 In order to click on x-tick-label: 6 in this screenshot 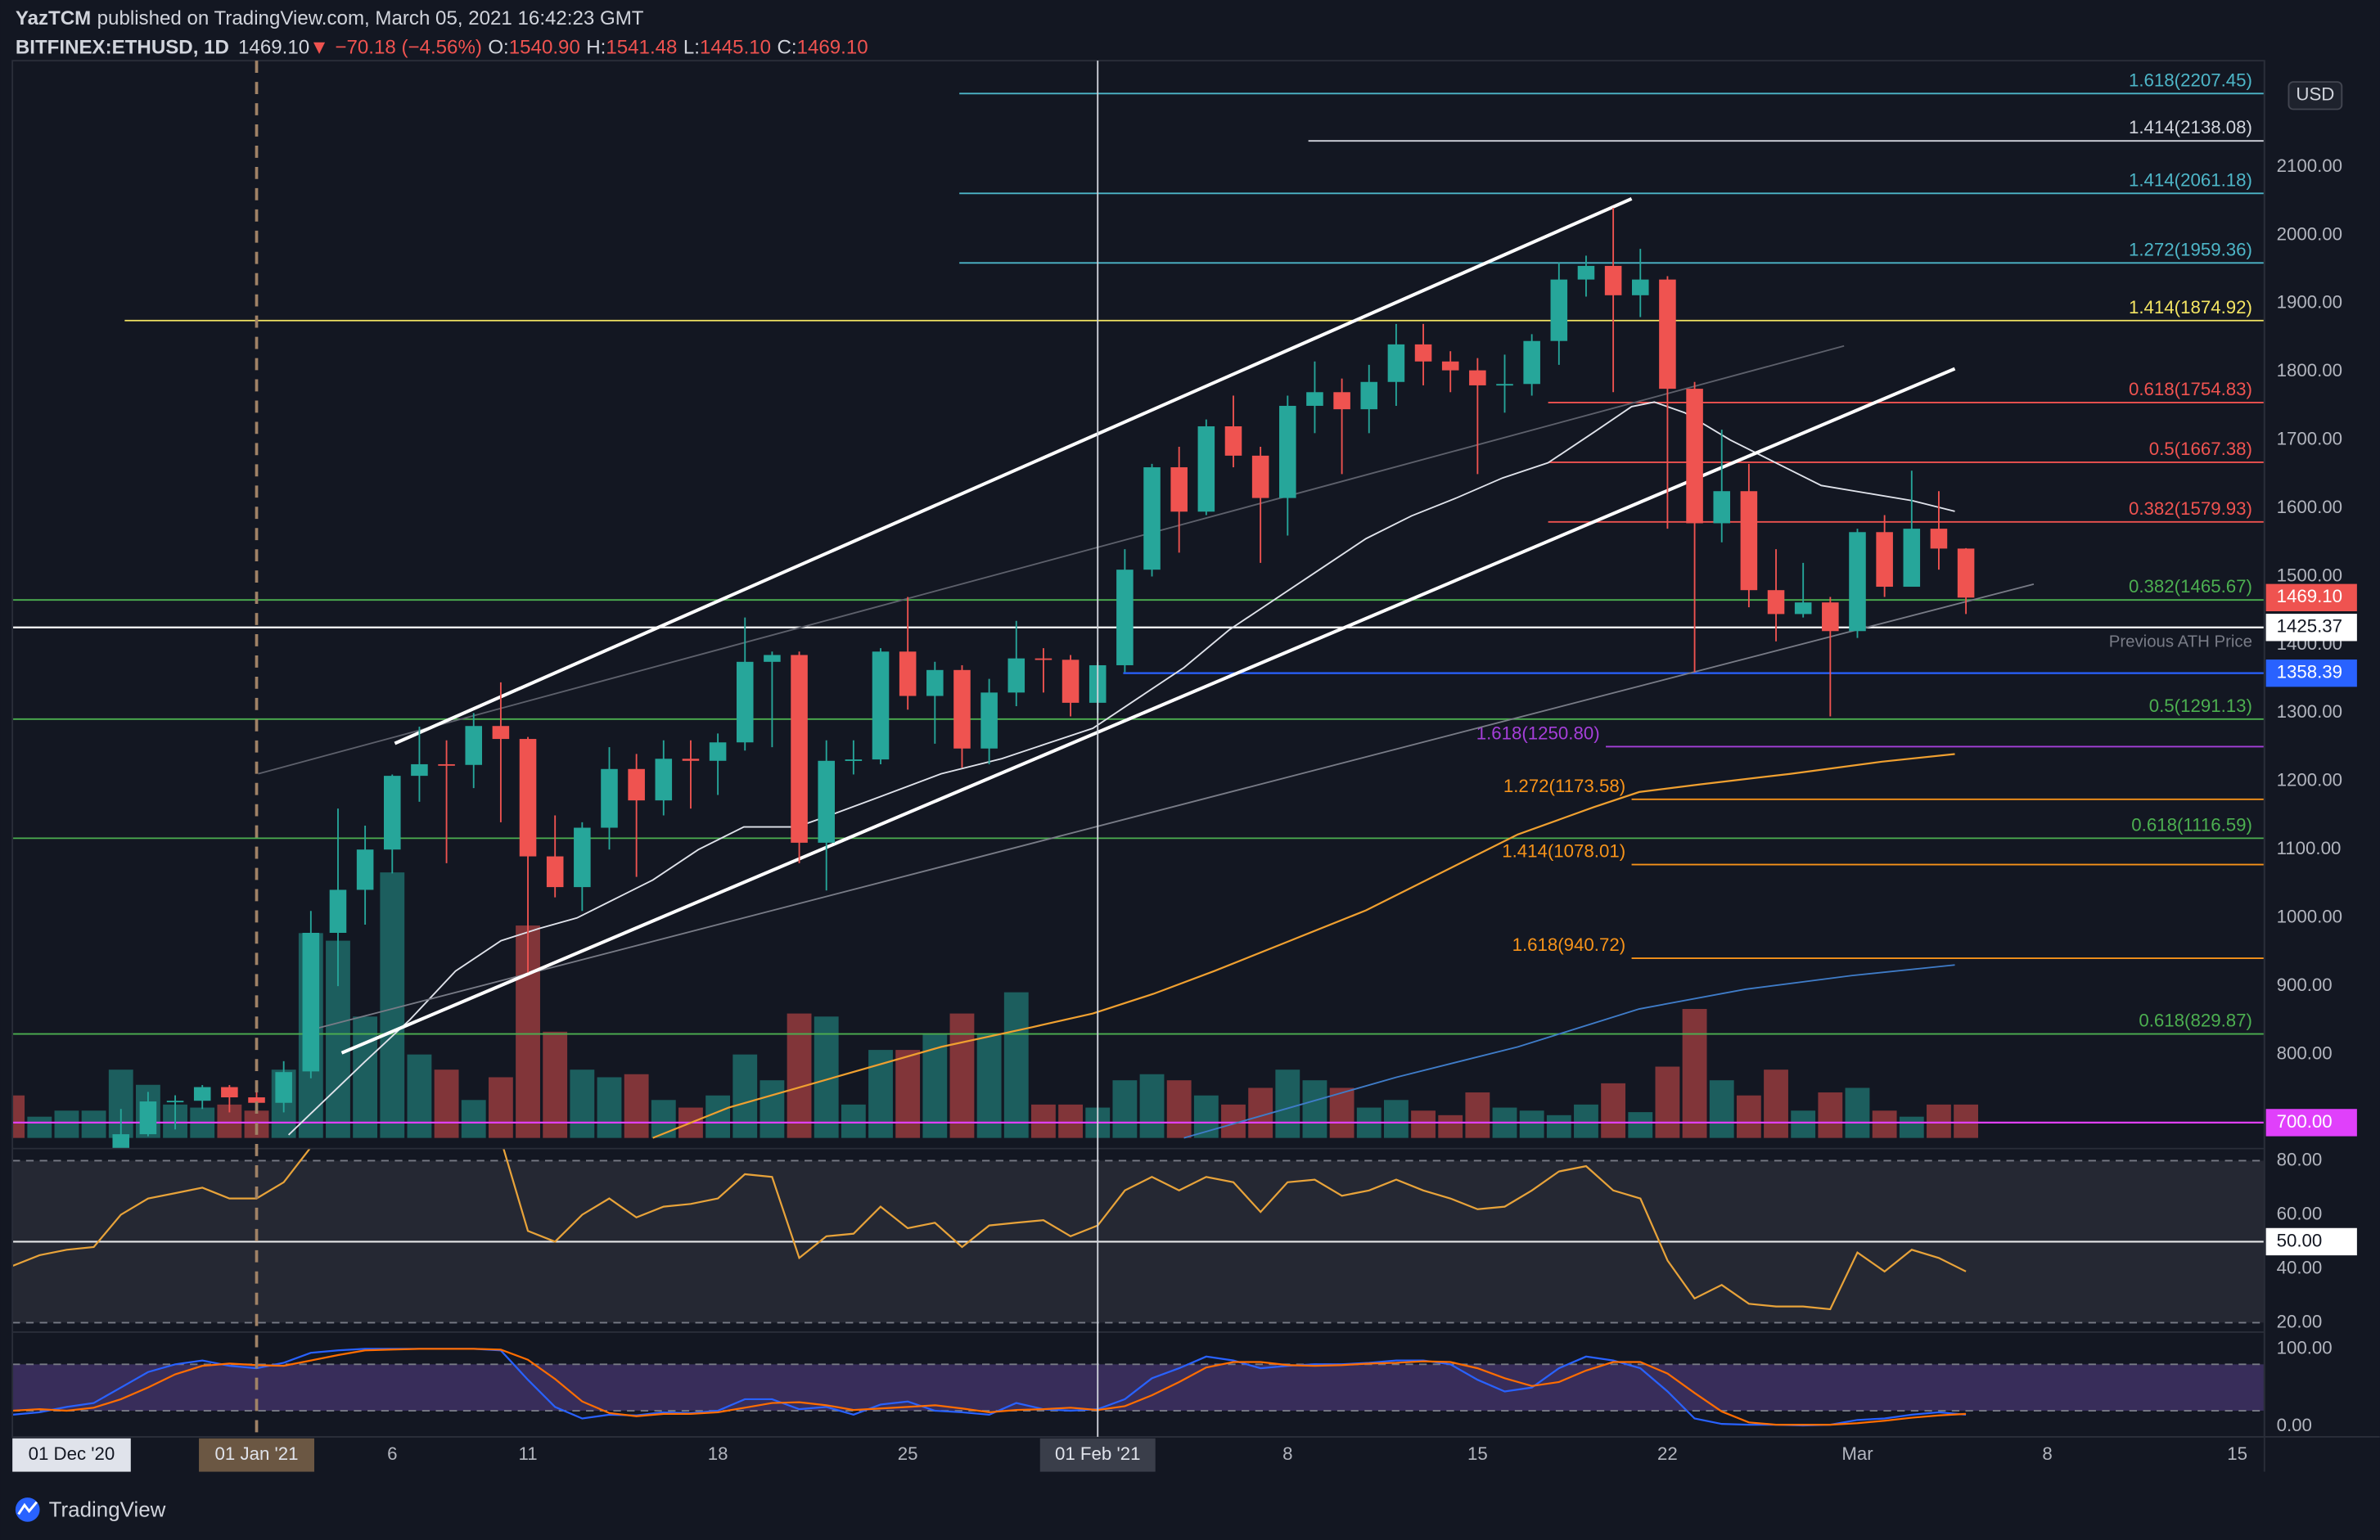, I will do `click(392, 1453)`.